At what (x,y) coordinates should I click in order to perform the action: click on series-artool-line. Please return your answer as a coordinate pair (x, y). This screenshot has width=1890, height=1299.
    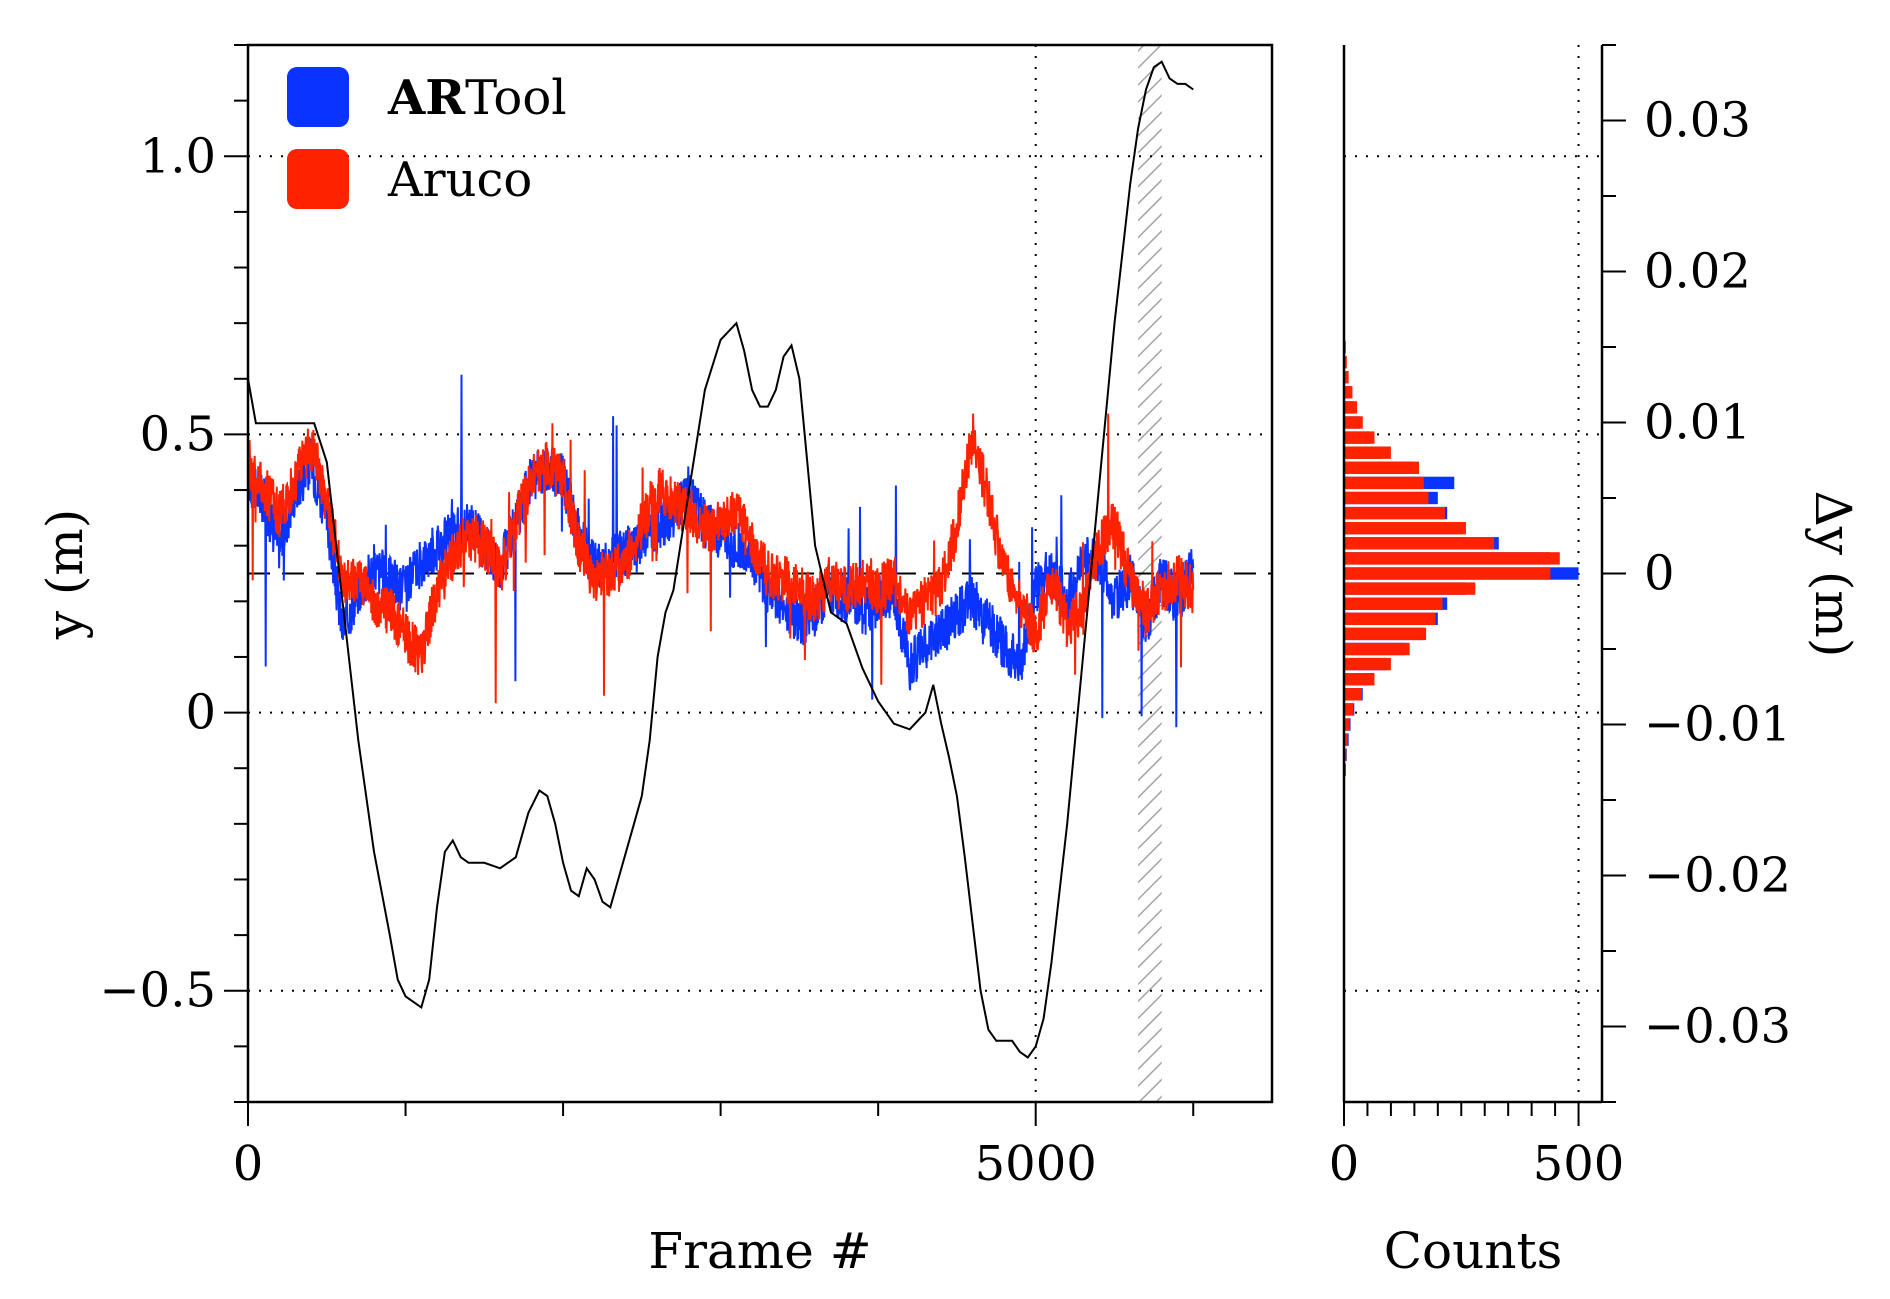
    Looking at the image, I should click on (721, 551).